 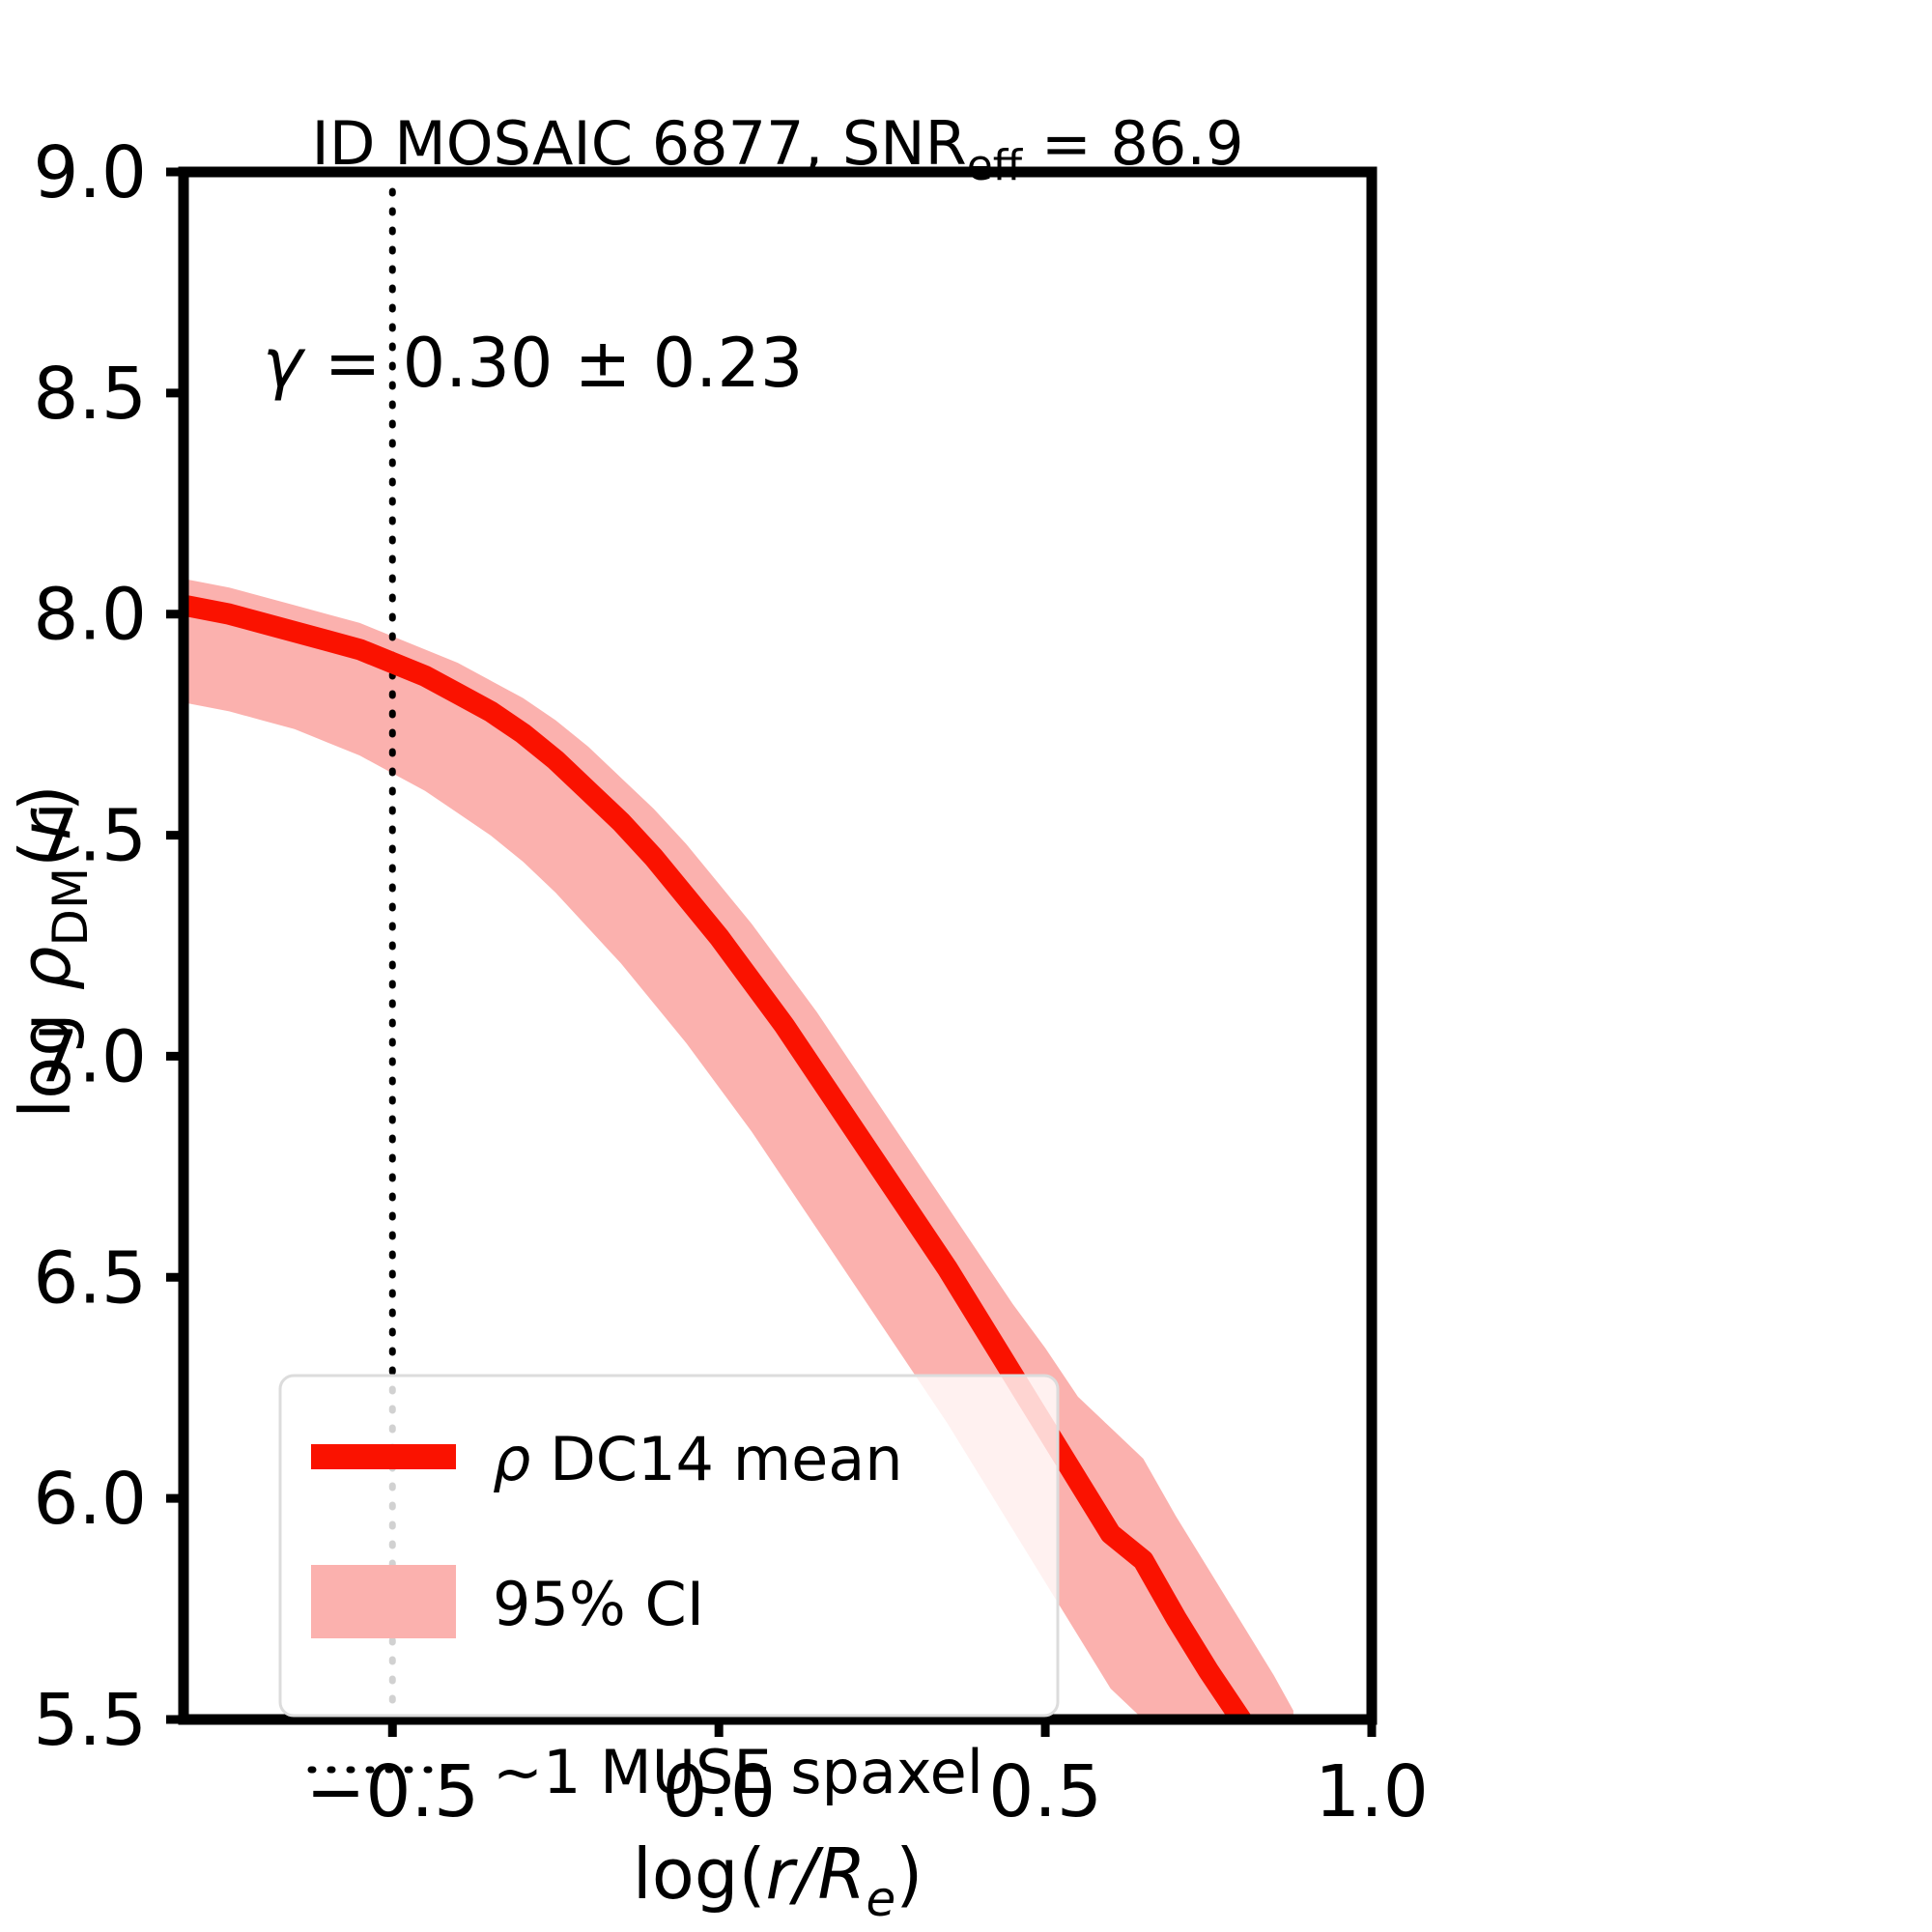 I want to click on gamma-annotation: γ = 0.30 ± 0.23, so click(x=533, y=363).